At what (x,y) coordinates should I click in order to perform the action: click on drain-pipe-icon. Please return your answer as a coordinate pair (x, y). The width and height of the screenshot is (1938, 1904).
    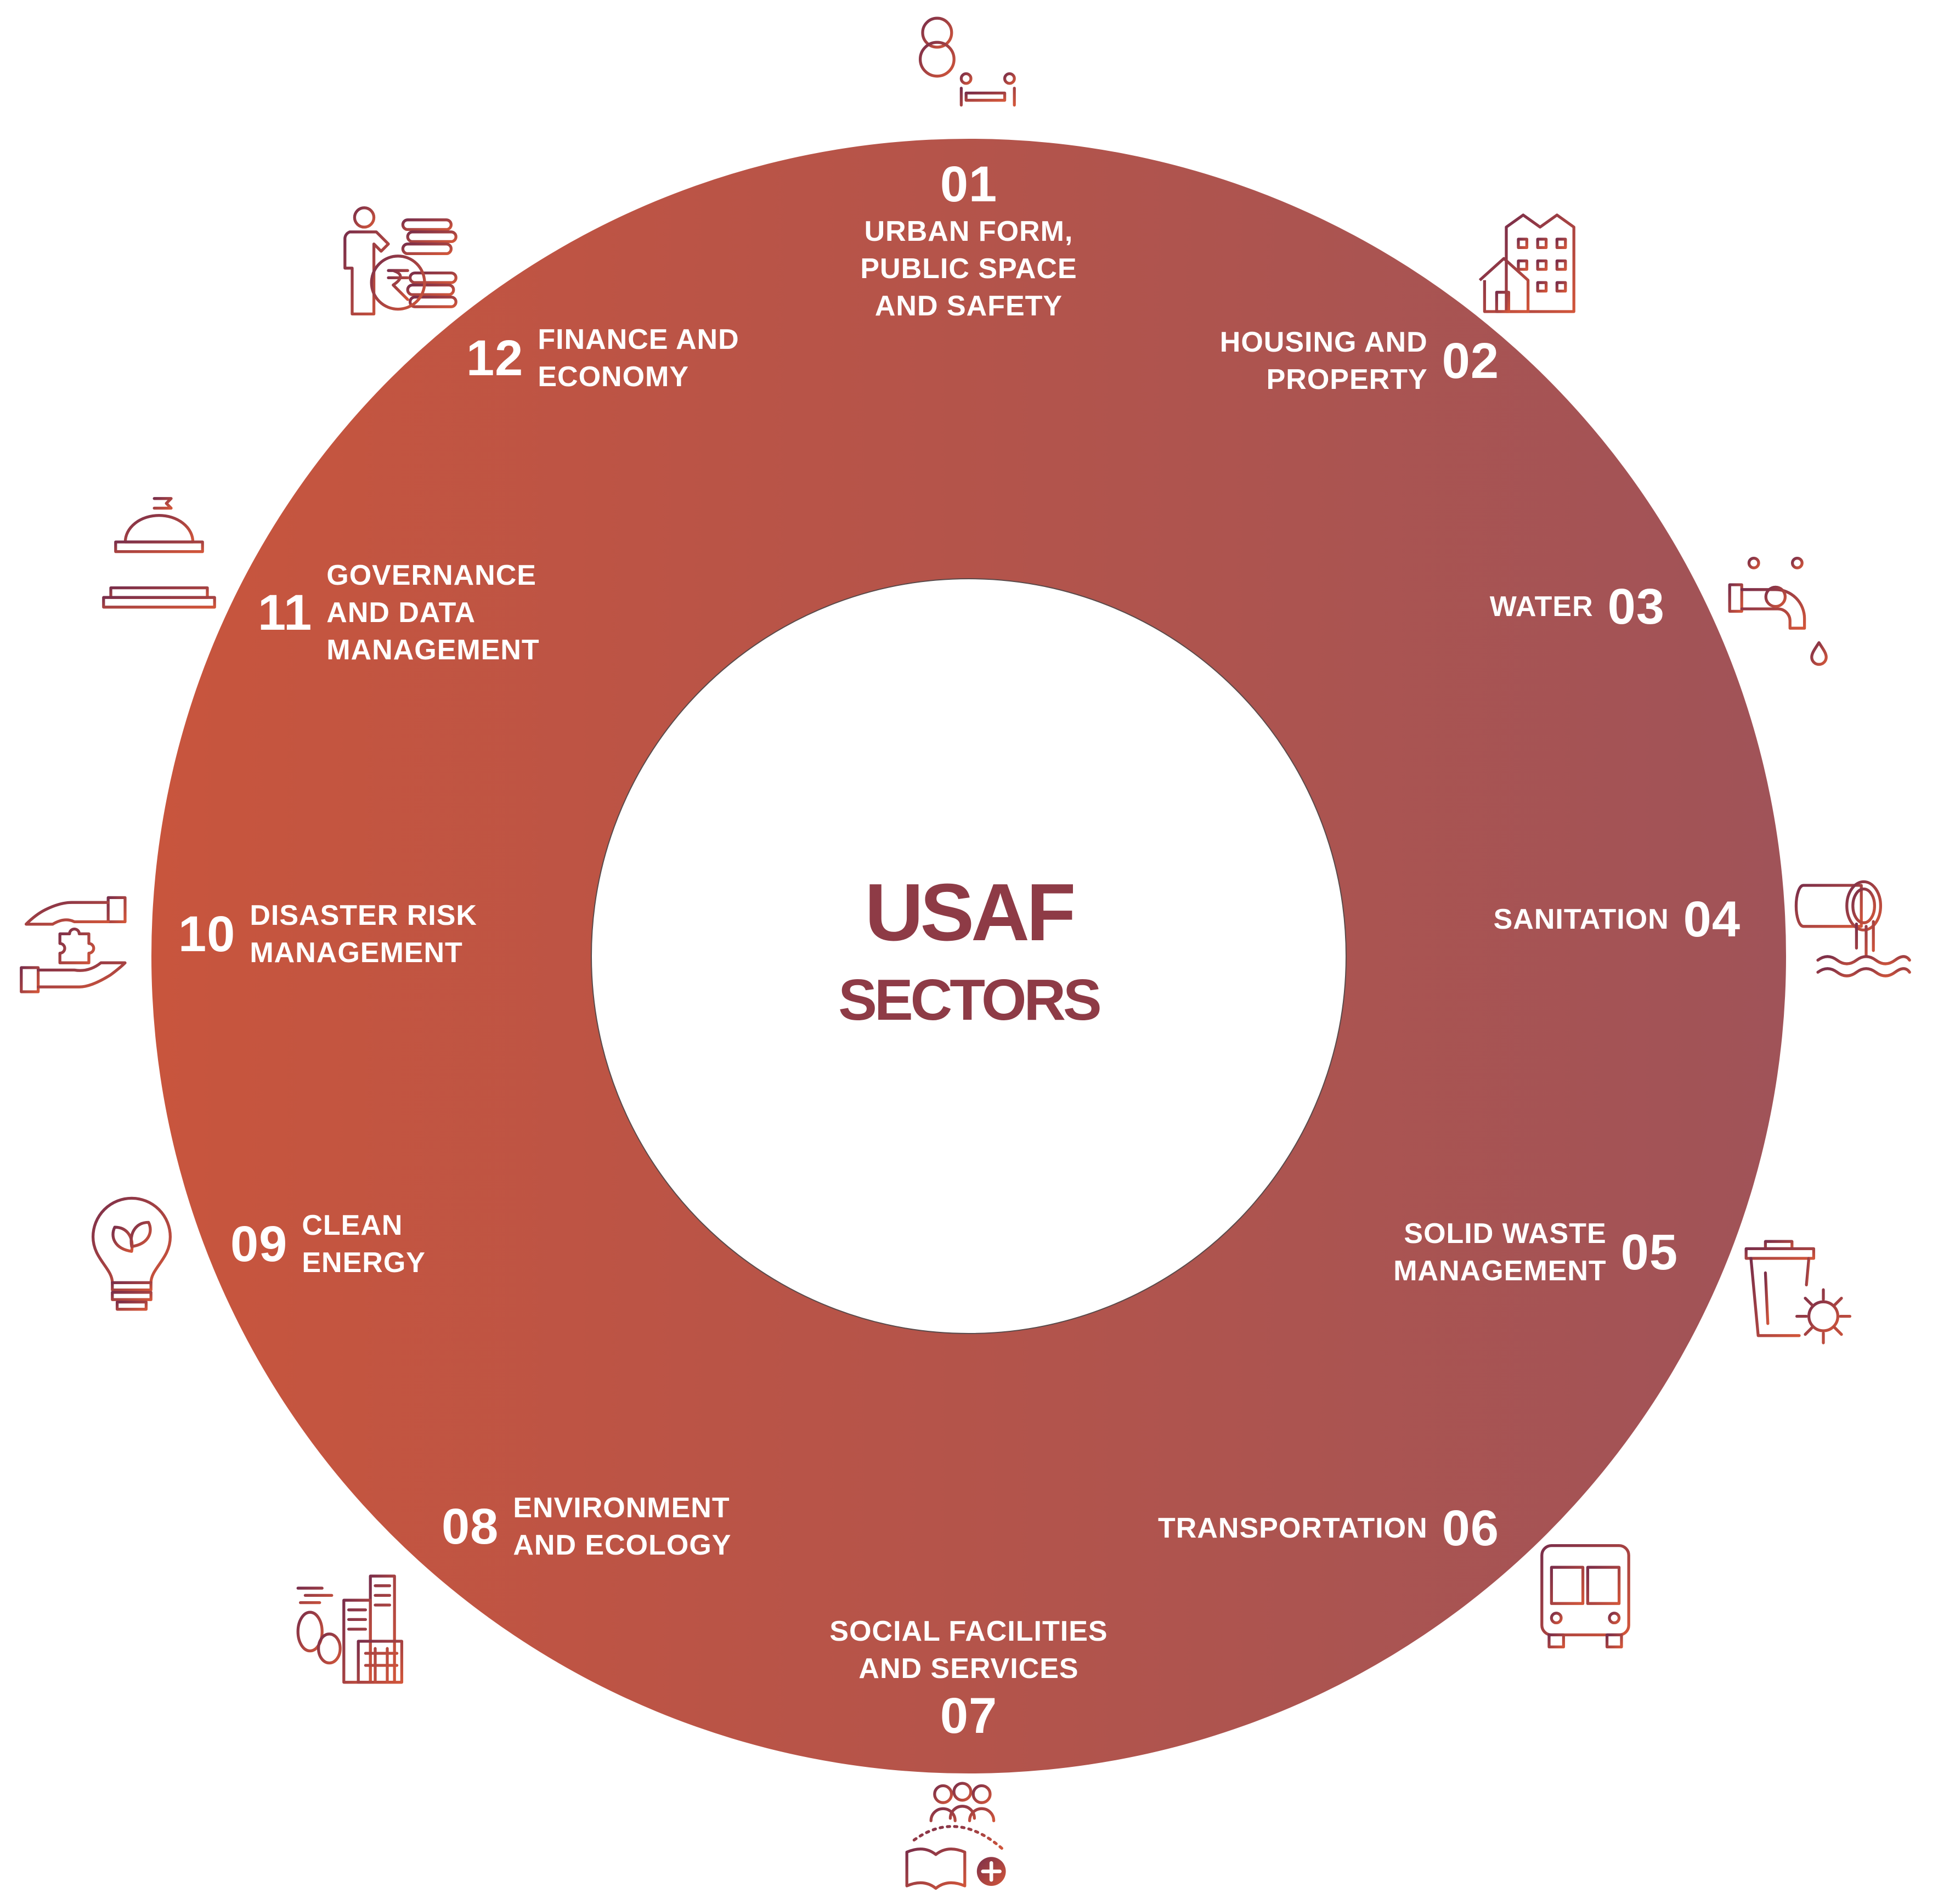
    Looking at the image, I should click on (1854, 922).